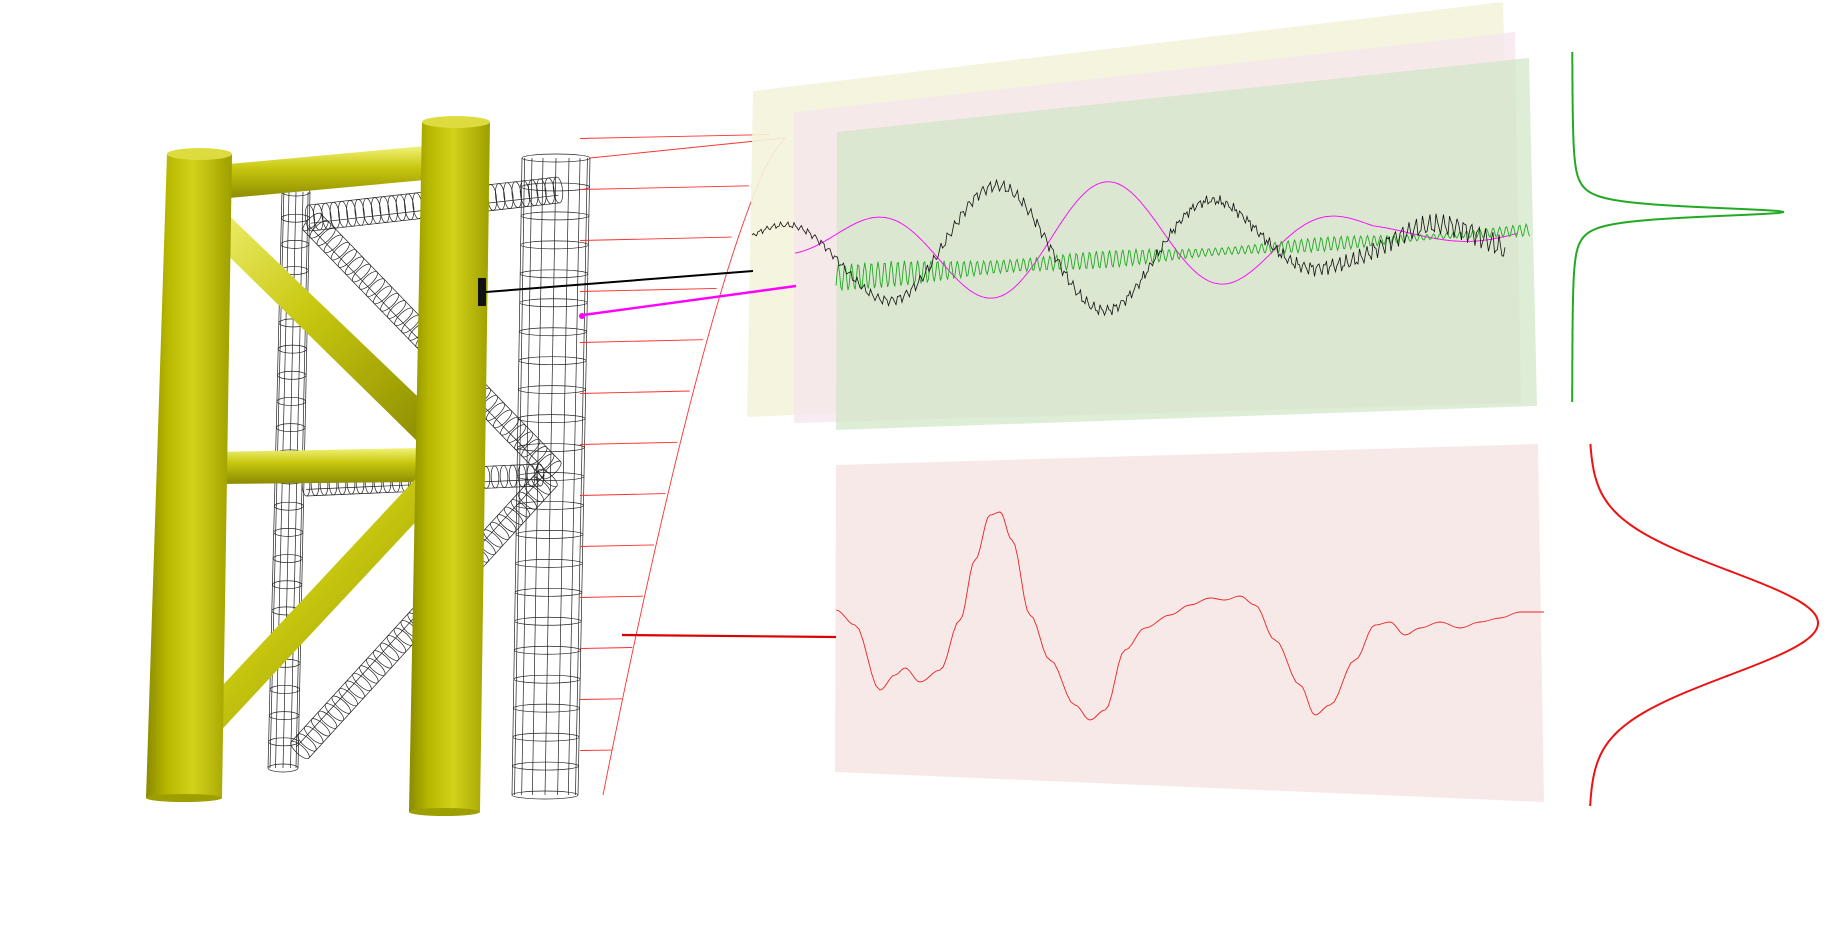  Describe the element at coordinates (449, 467) in the screenshot. I see `right-leg` at that location.